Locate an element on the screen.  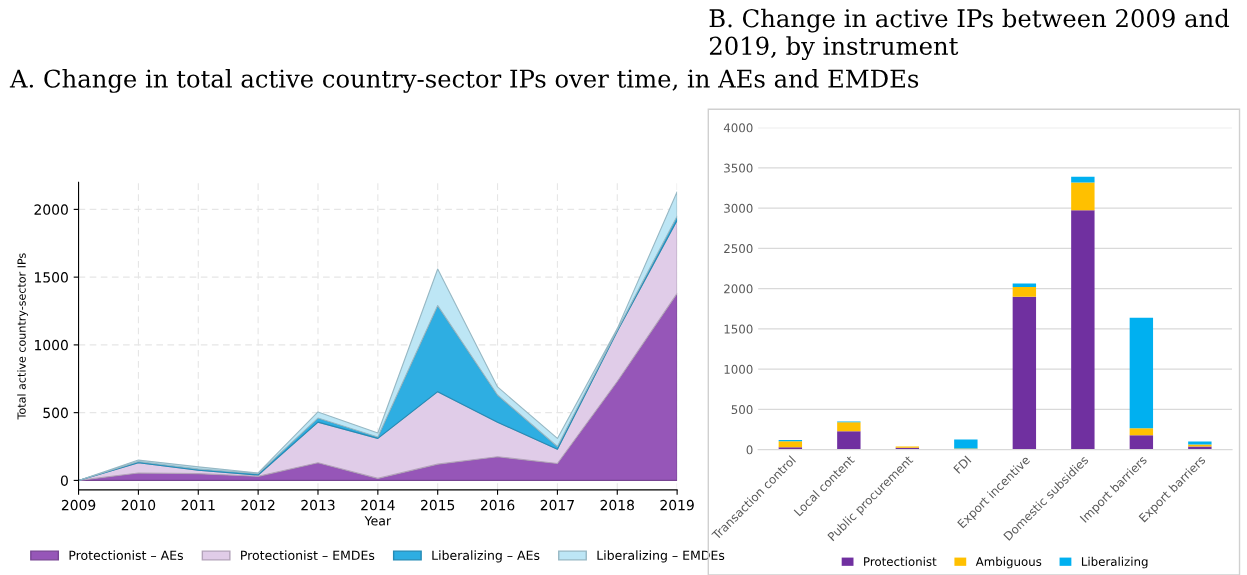
y-tick-label: 4000 is located at coordinates (738, 128).